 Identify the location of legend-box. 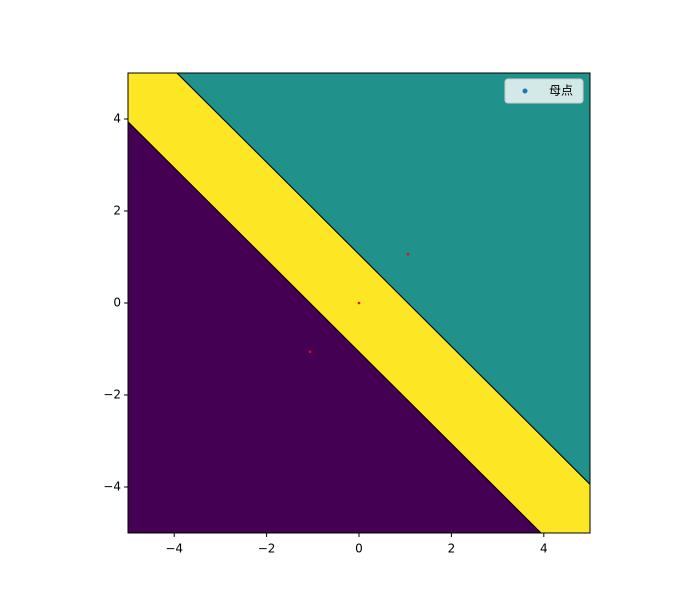
(544, 91).